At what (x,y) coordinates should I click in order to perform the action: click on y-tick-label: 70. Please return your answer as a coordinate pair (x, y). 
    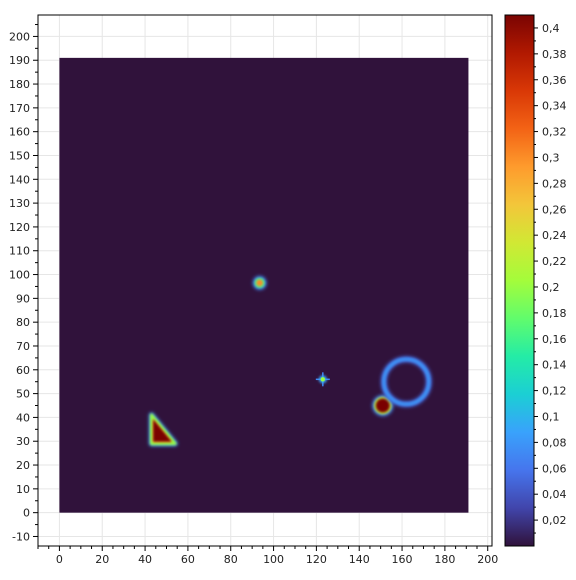
    Looking at the image, I should click on (23, 346).